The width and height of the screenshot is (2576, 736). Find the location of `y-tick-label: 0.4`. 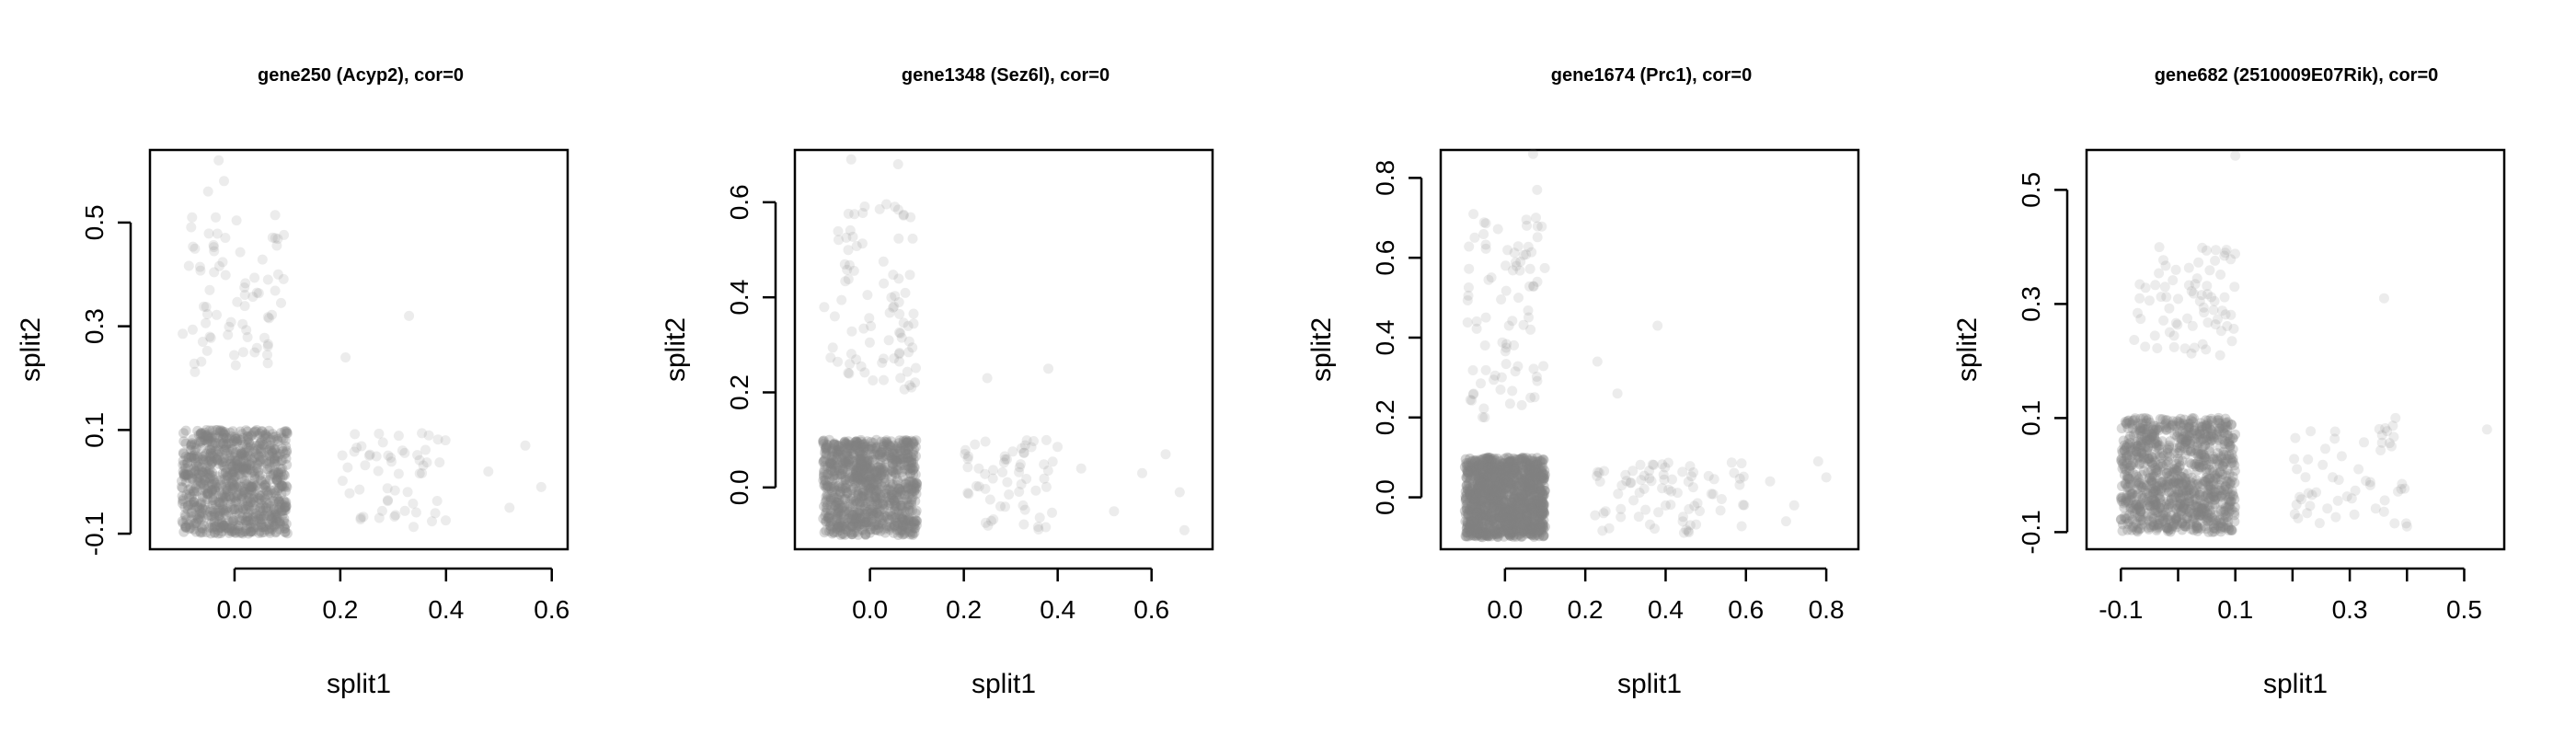

y-tick-label: 0.4 is located at coordinates (739, 298).